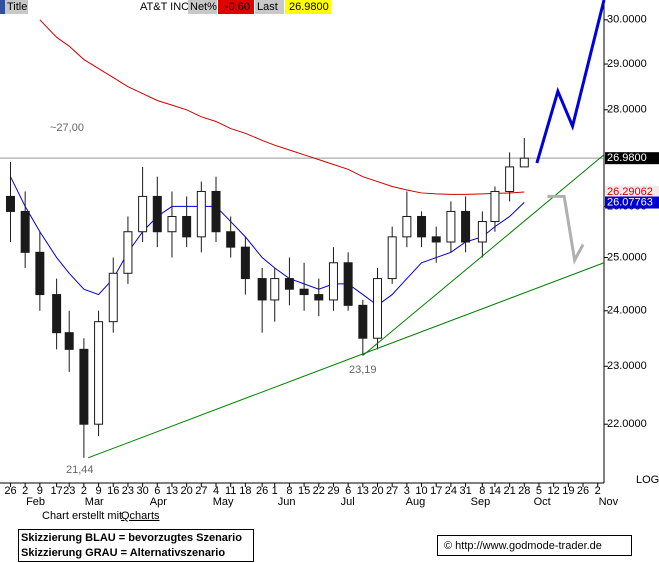  I want to click on x-tick-label: 31, so click(465, 491).